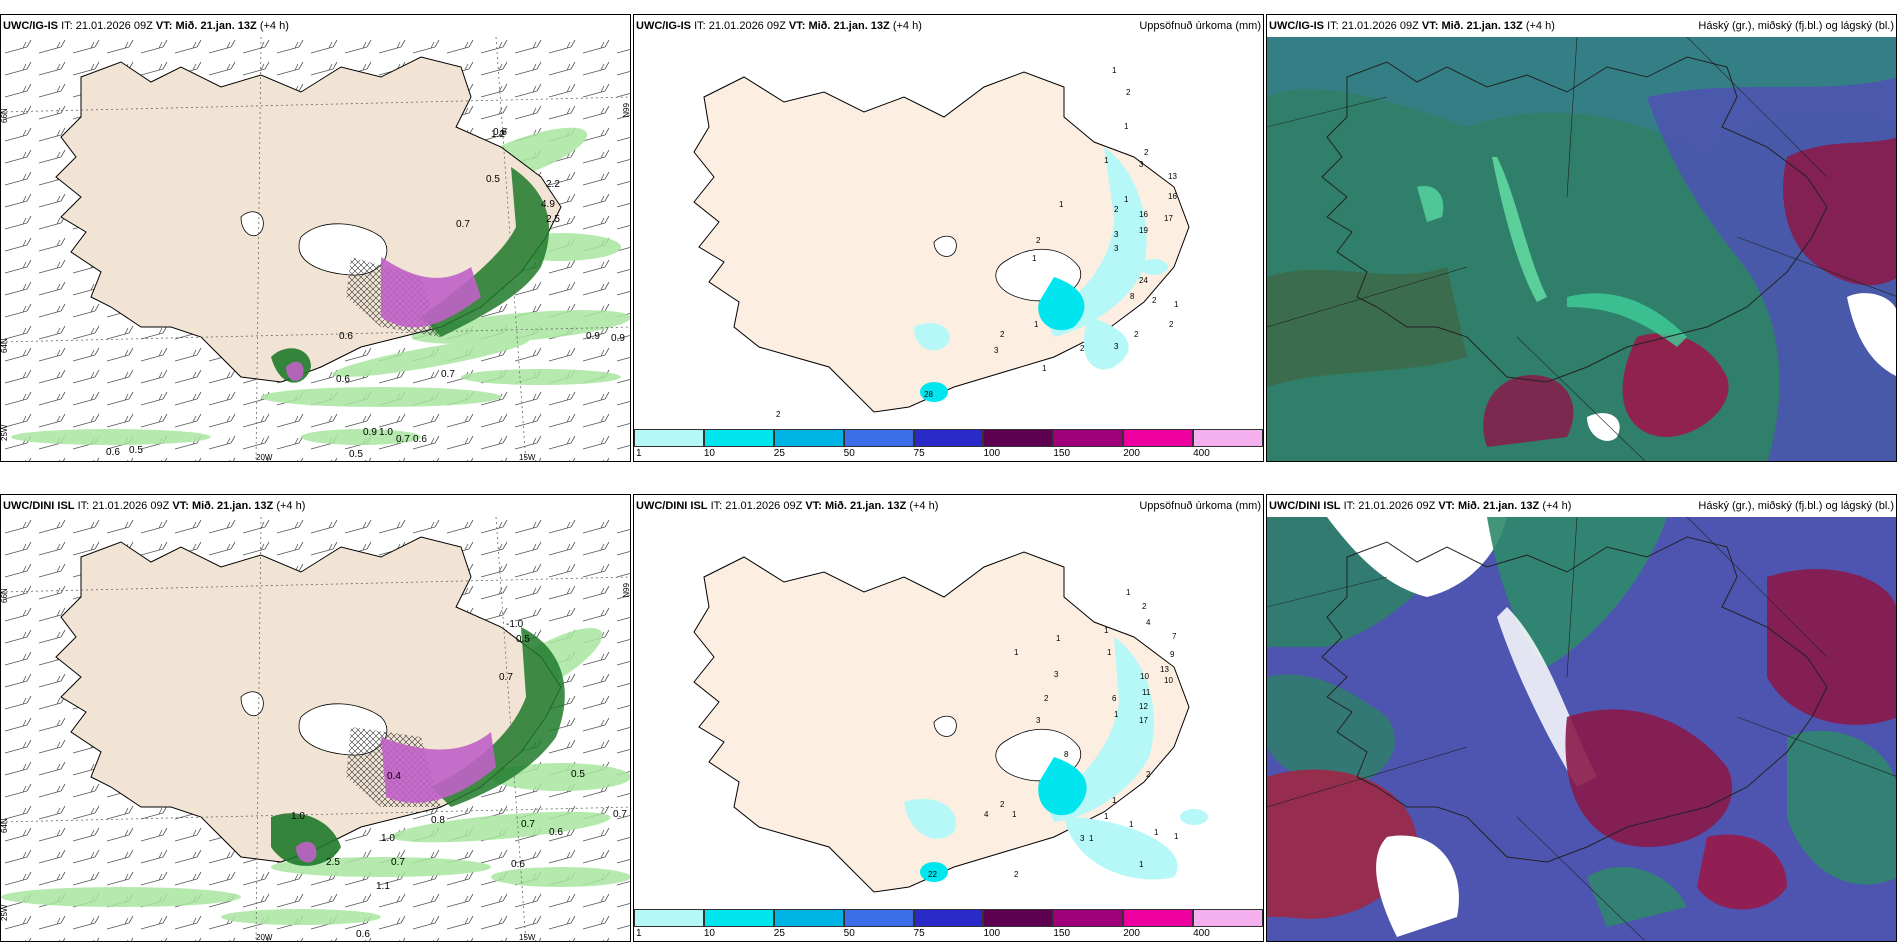 This screenshot has height=950, width=1900. What do you see at coordinates (945, 726) in the screenshot?
I see `glacier` at bounding box center [945, 726].